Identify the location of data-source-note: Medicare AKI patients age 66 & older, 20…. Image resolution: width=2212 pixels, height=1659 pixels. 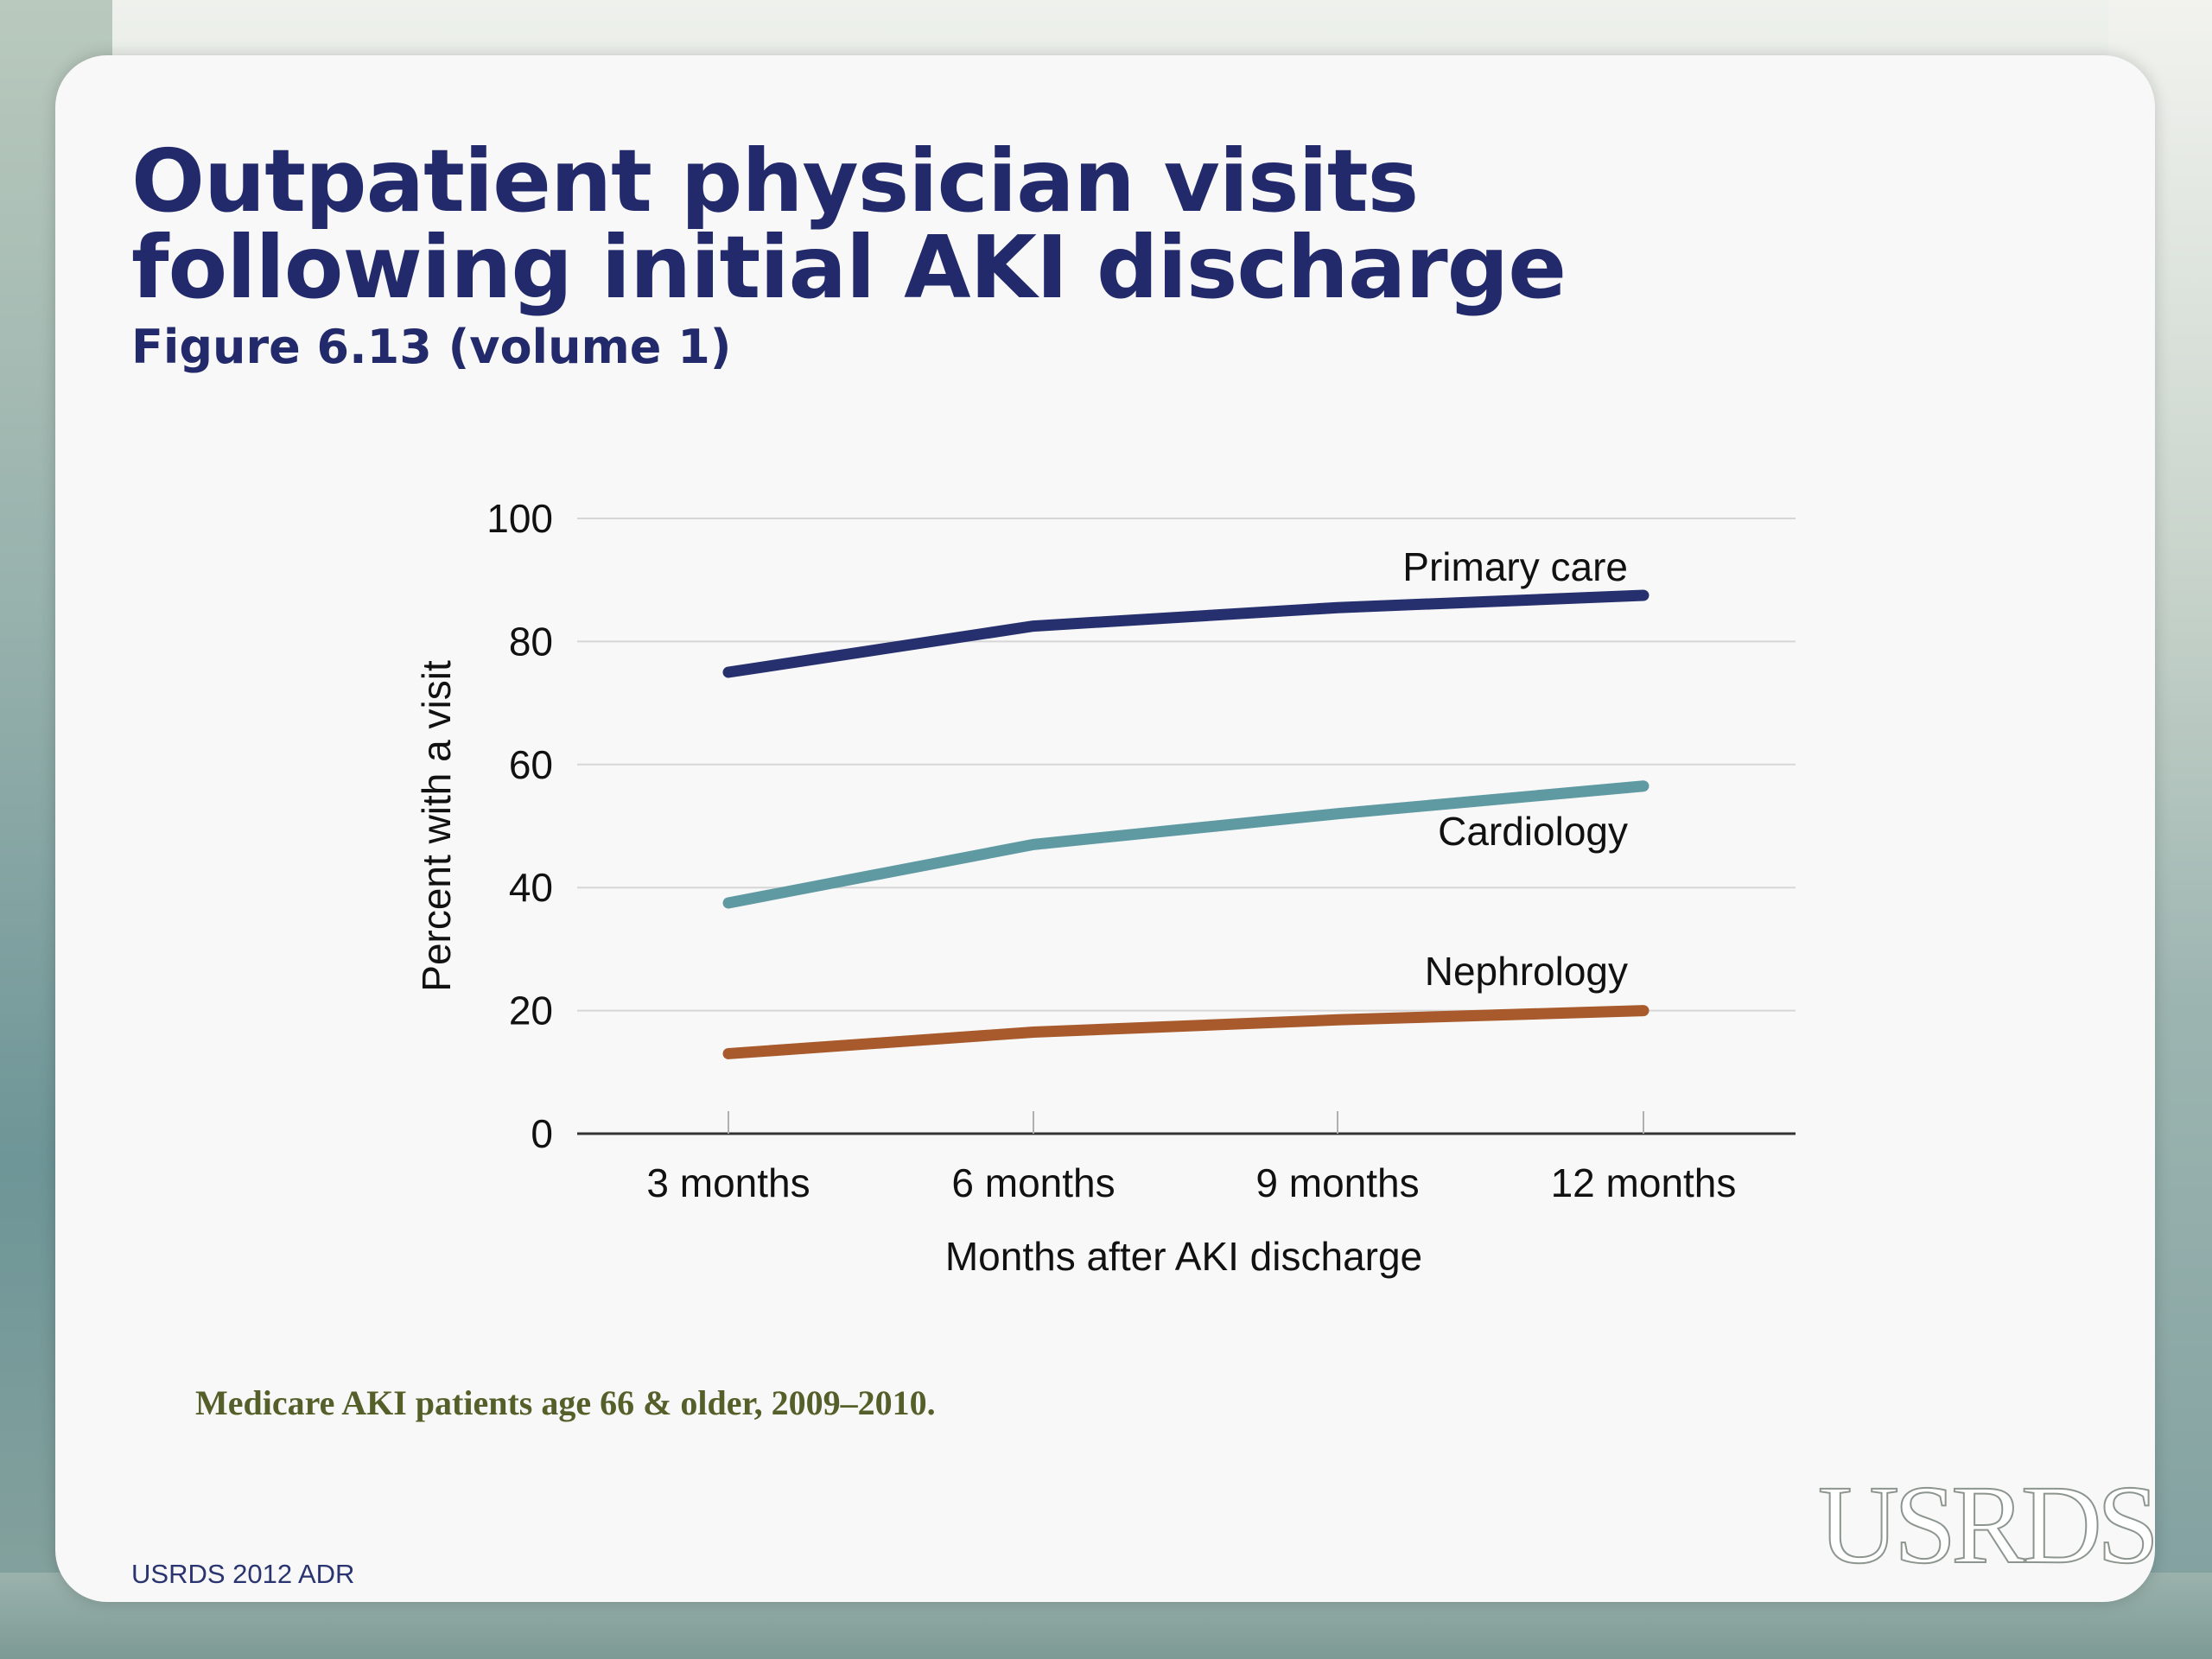
(565, 1402).